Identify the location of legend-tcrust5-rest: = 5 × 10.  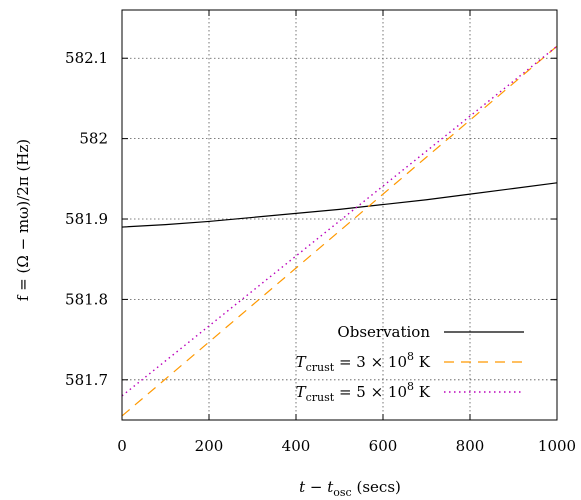
(370, 392).